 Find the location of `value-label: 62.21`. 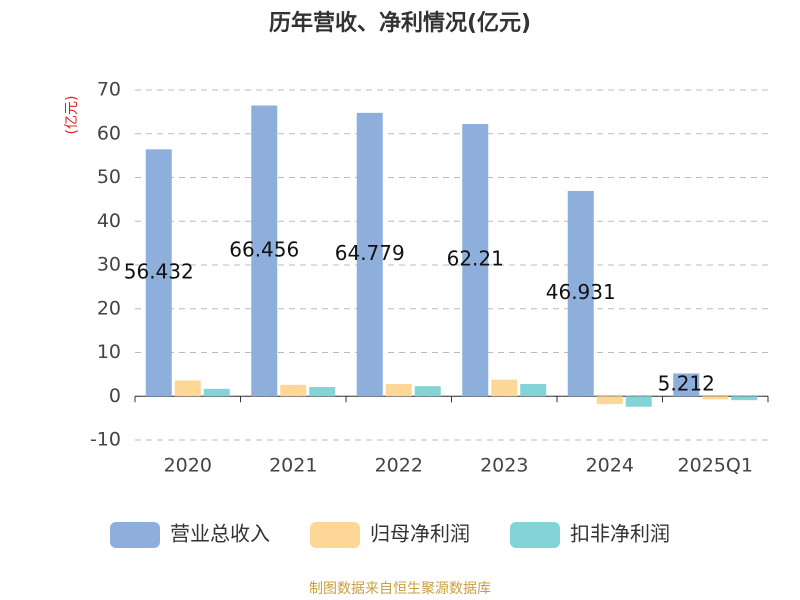

value-label: 62.21 is located at coordinates (475, 259).